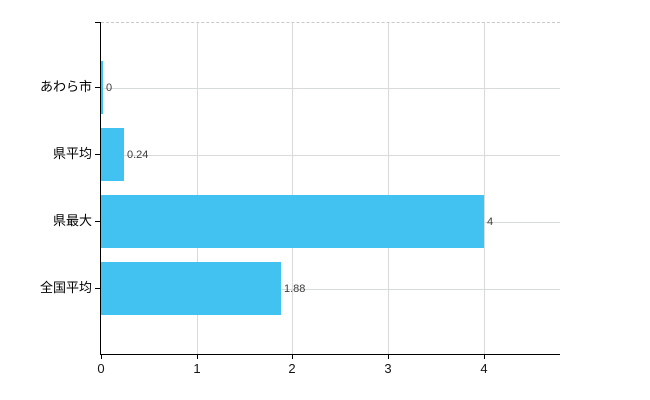 The image size is (650, 400). What do you see at coordinates (388, 368) in the screenshot?
I see `x-tick-label: 3` at bounding box center [388, 368].